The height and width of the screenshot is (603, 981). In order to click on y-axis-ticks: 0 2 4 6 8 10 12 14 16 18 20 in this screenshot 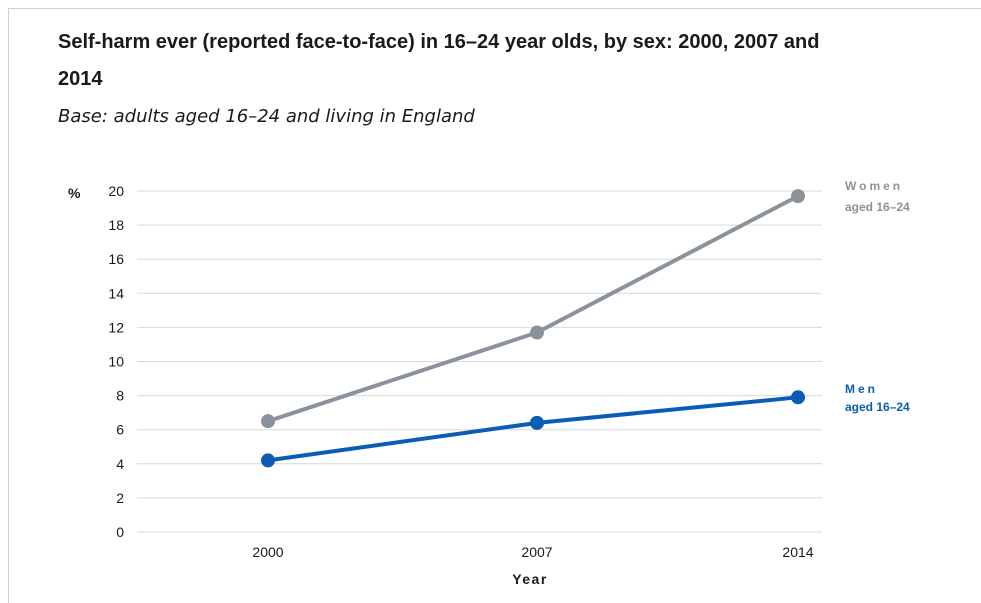, I will do `click(116, 361)`.